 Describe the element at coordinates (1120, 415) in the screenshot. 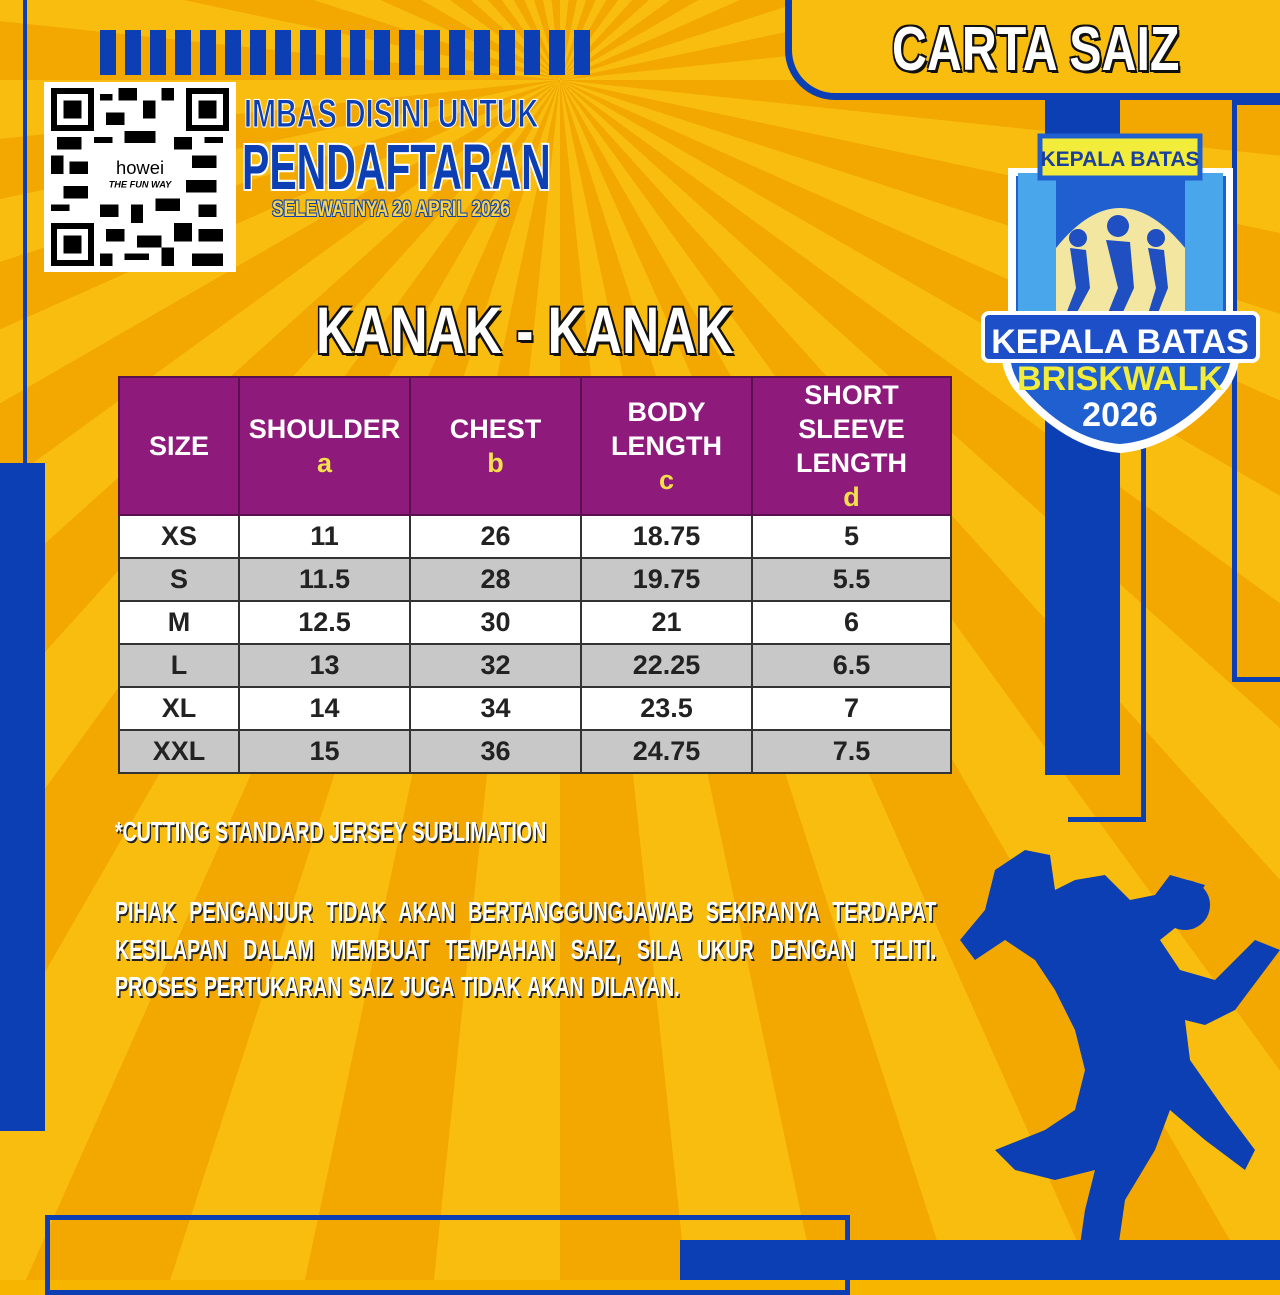

I see `logo-line3: 2026` at that location.